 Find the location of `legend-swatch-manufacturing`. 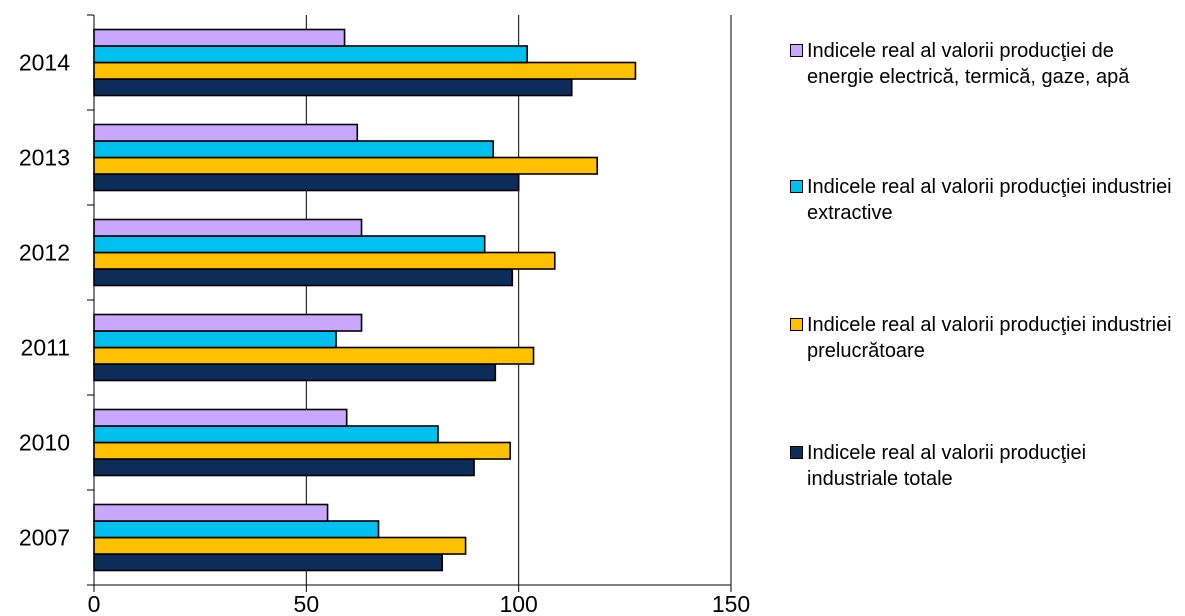

legend-swatch-manufacturing is located at coordinates (796, 324).